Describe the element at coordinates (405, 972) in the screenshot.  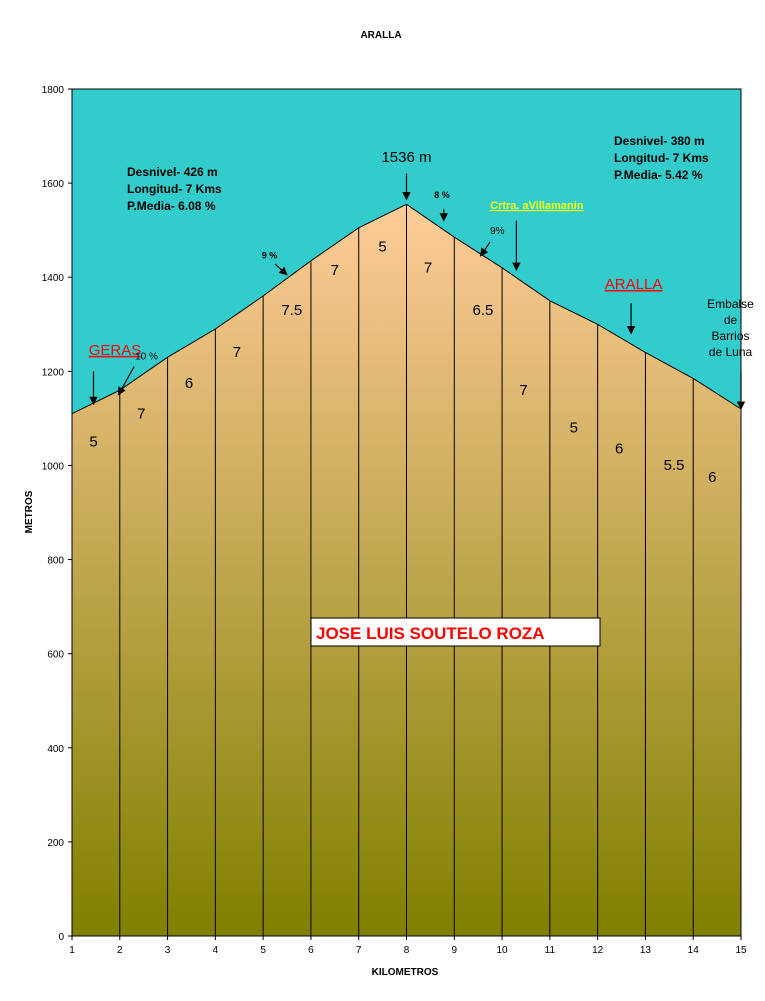
I see `x-axis-label: KILOMETROS` at that location.